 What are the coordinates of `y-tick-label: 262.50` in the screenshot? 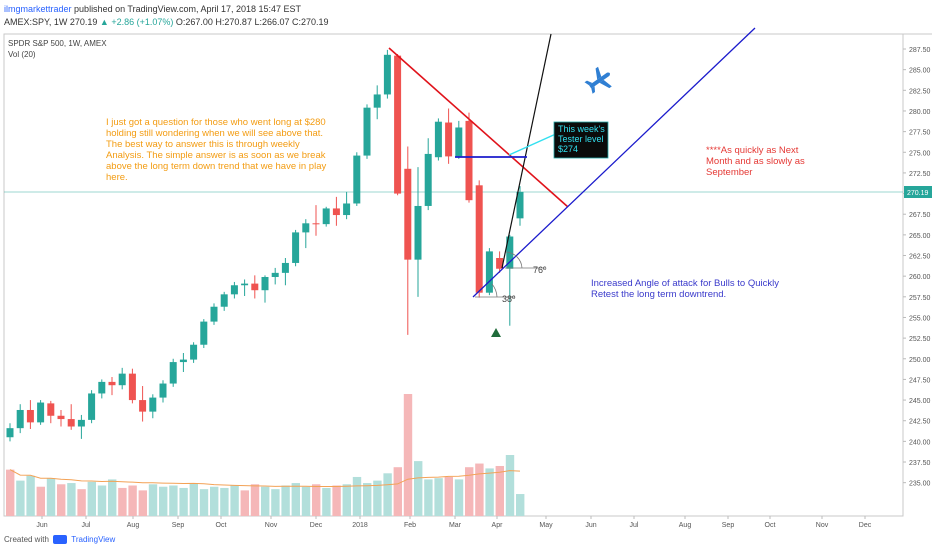 It's located at (920, 257).